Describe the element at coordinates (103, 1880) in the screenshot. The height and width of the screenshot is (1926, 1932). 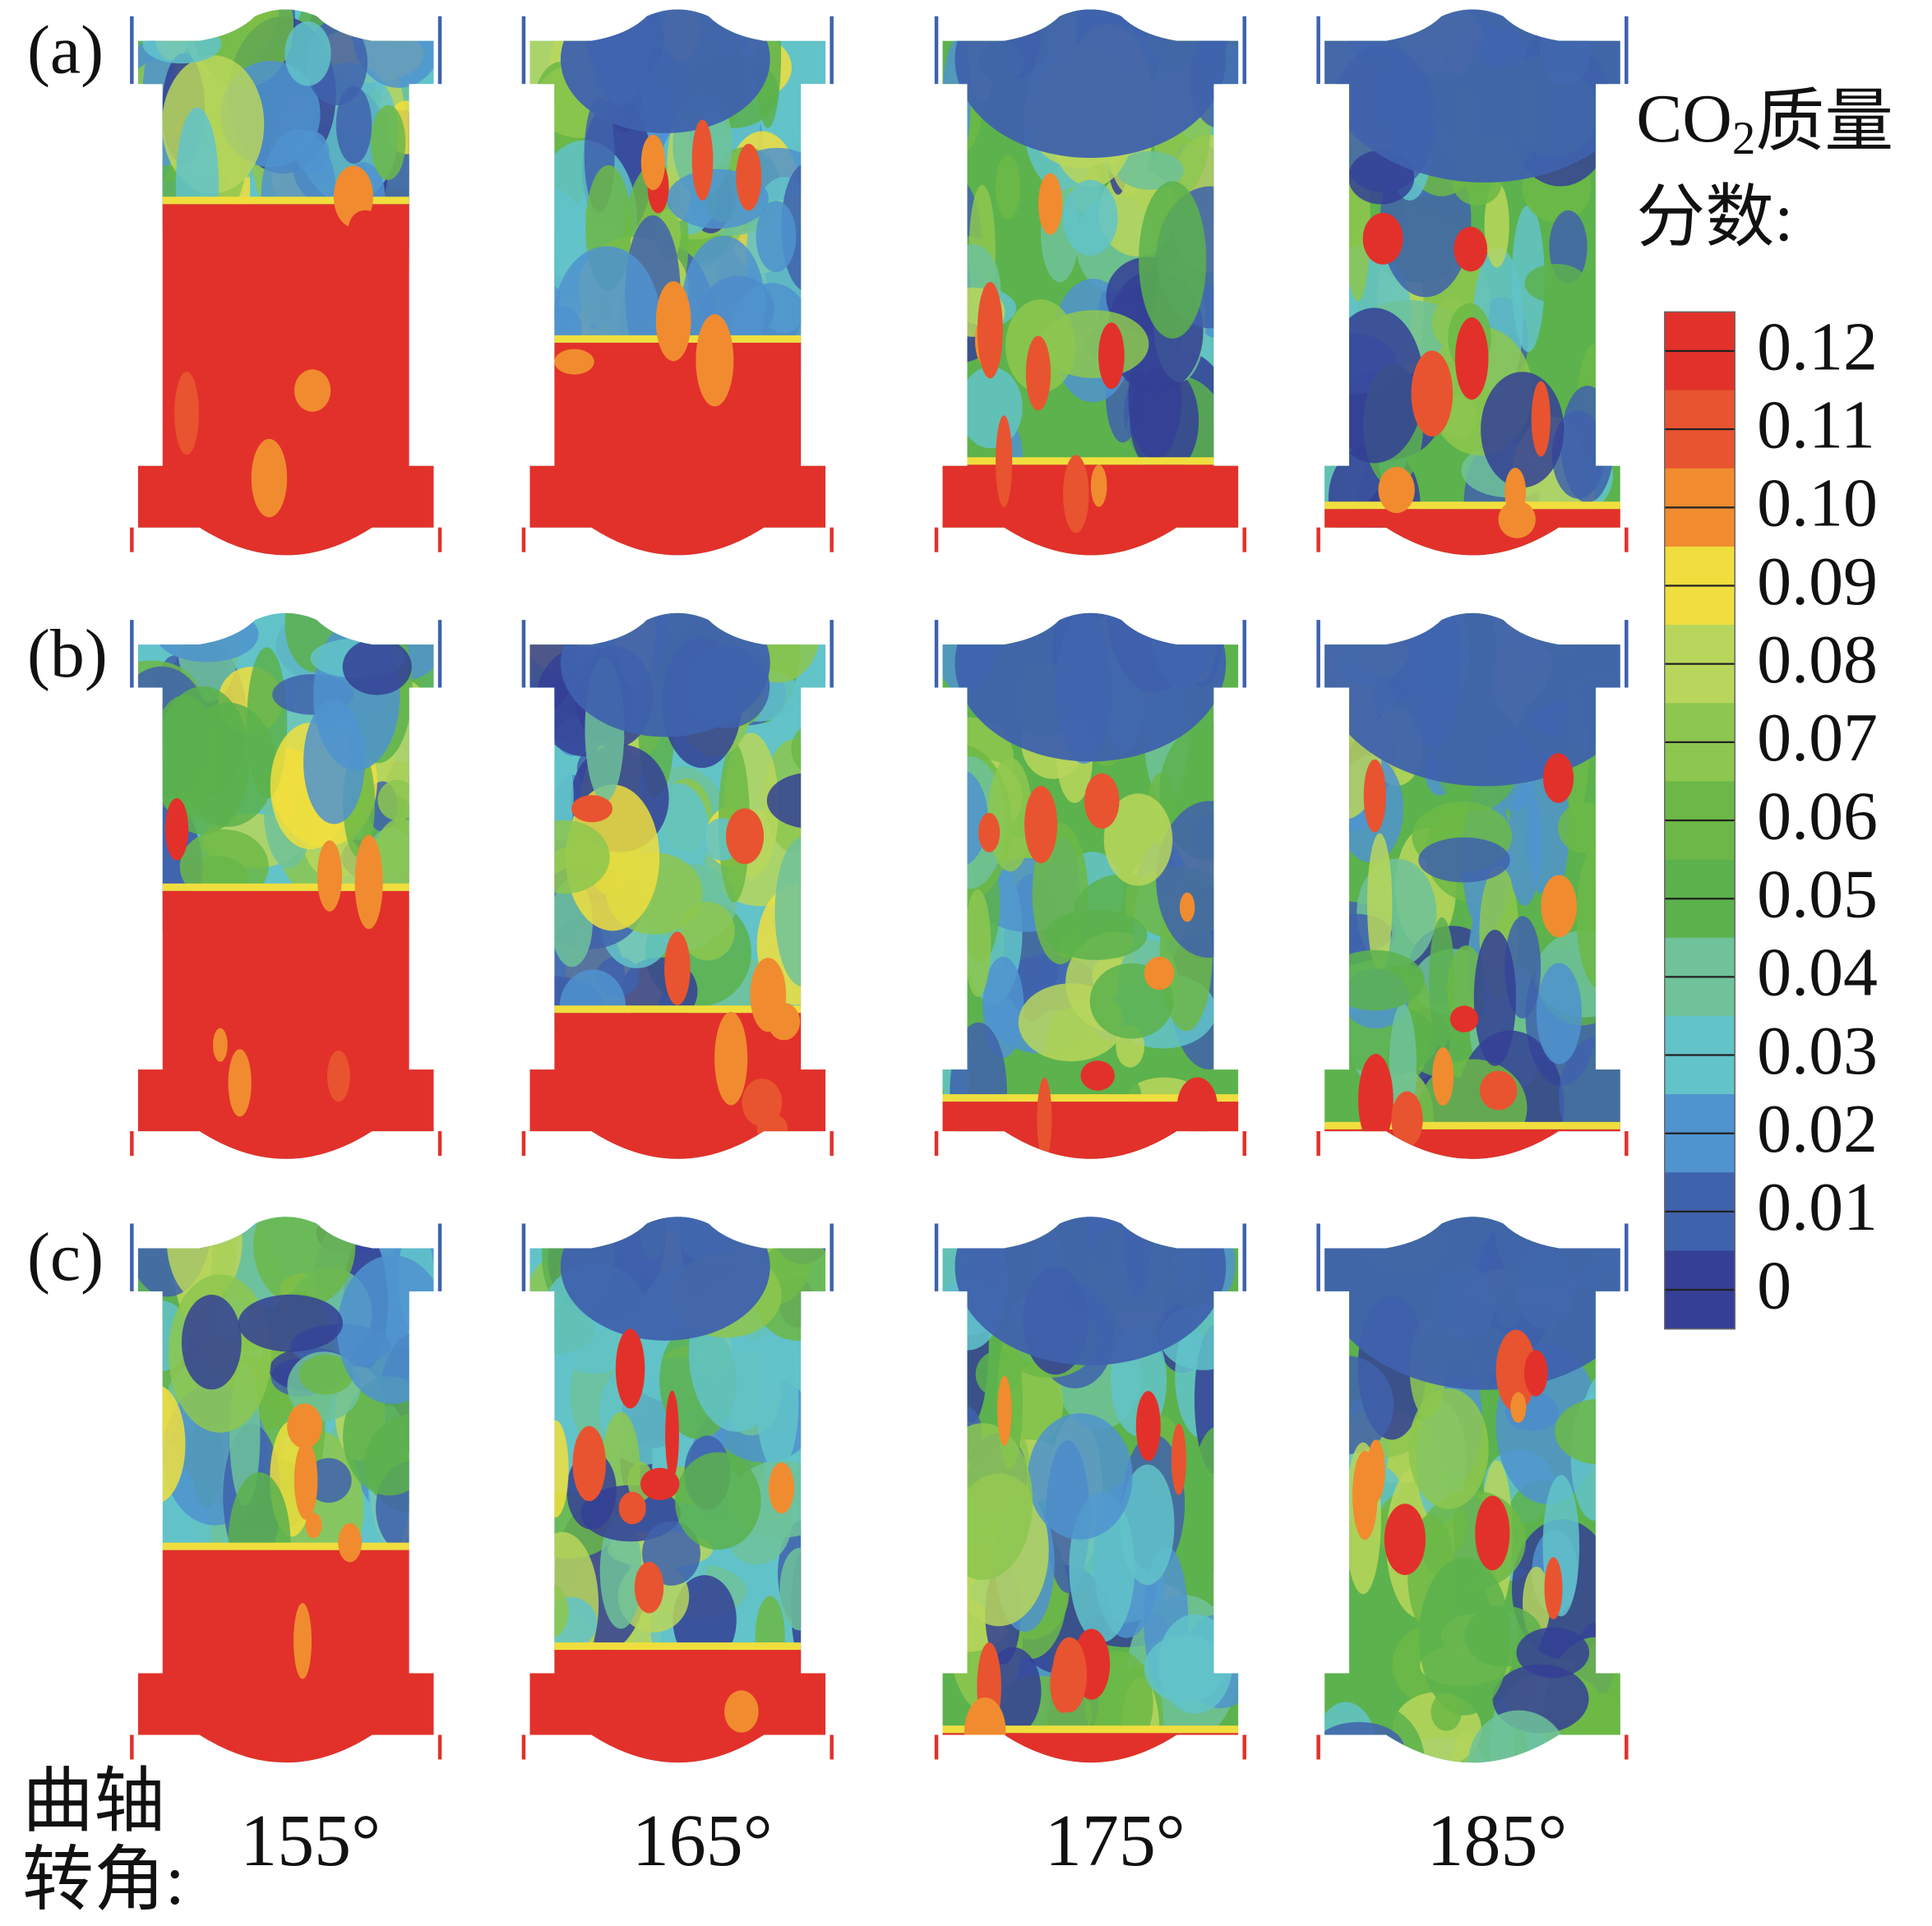
I see `x-caption-line2: 转角:` at that location.